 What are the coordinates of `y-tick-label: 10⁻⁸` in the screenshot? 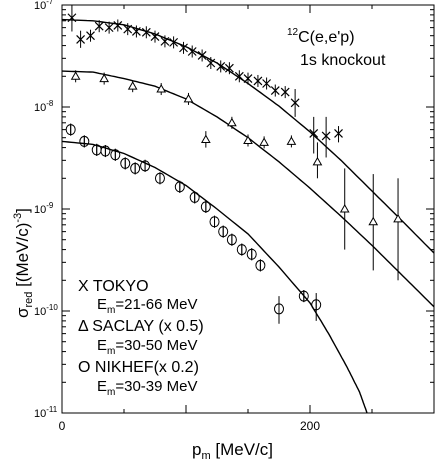 It's located at (44, 106).